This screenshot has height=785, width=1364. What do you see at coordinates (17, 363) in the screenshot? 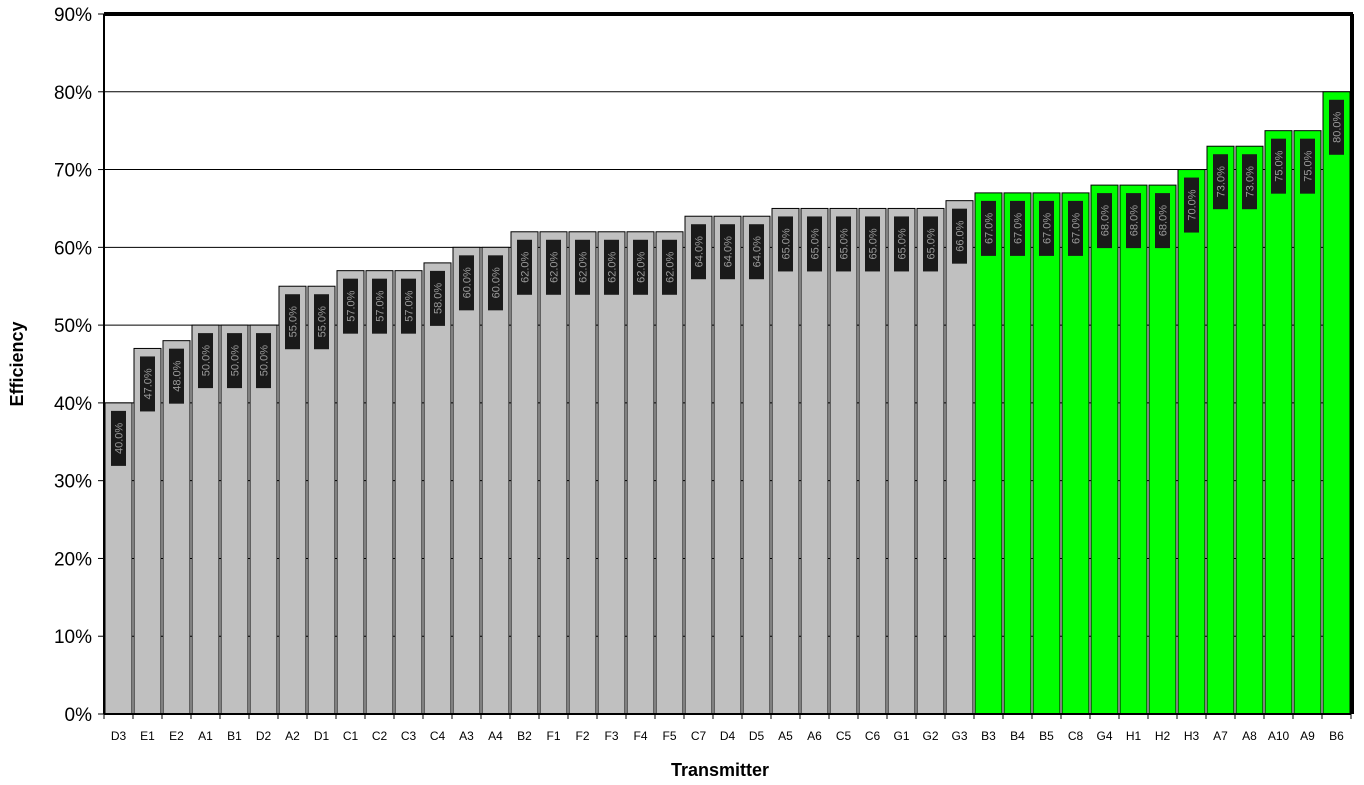
I see `y-axis-title: Efficiency` at bounding box center [17, 363].